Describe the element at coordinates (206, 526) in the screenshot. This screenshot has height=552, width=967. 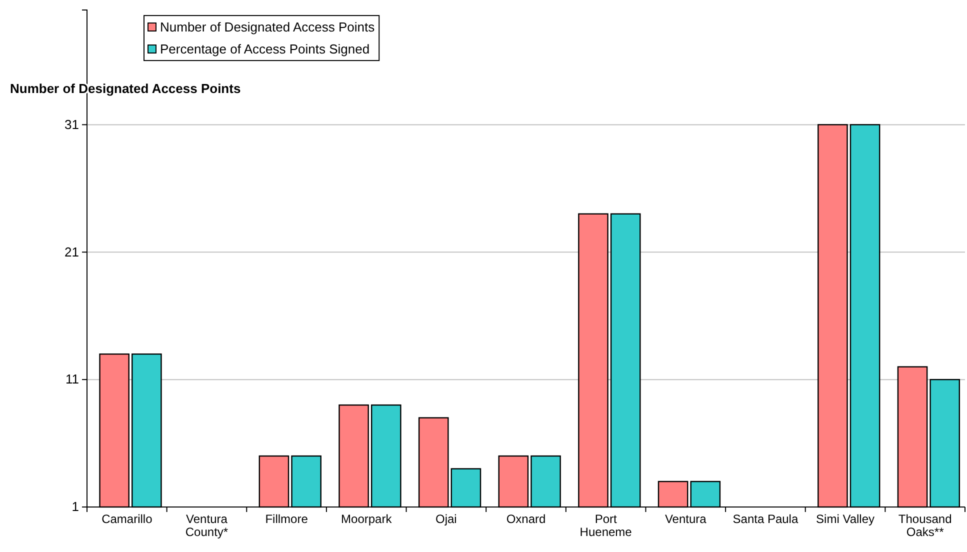
I see `x-tick-label: Ventura County*` at that location.